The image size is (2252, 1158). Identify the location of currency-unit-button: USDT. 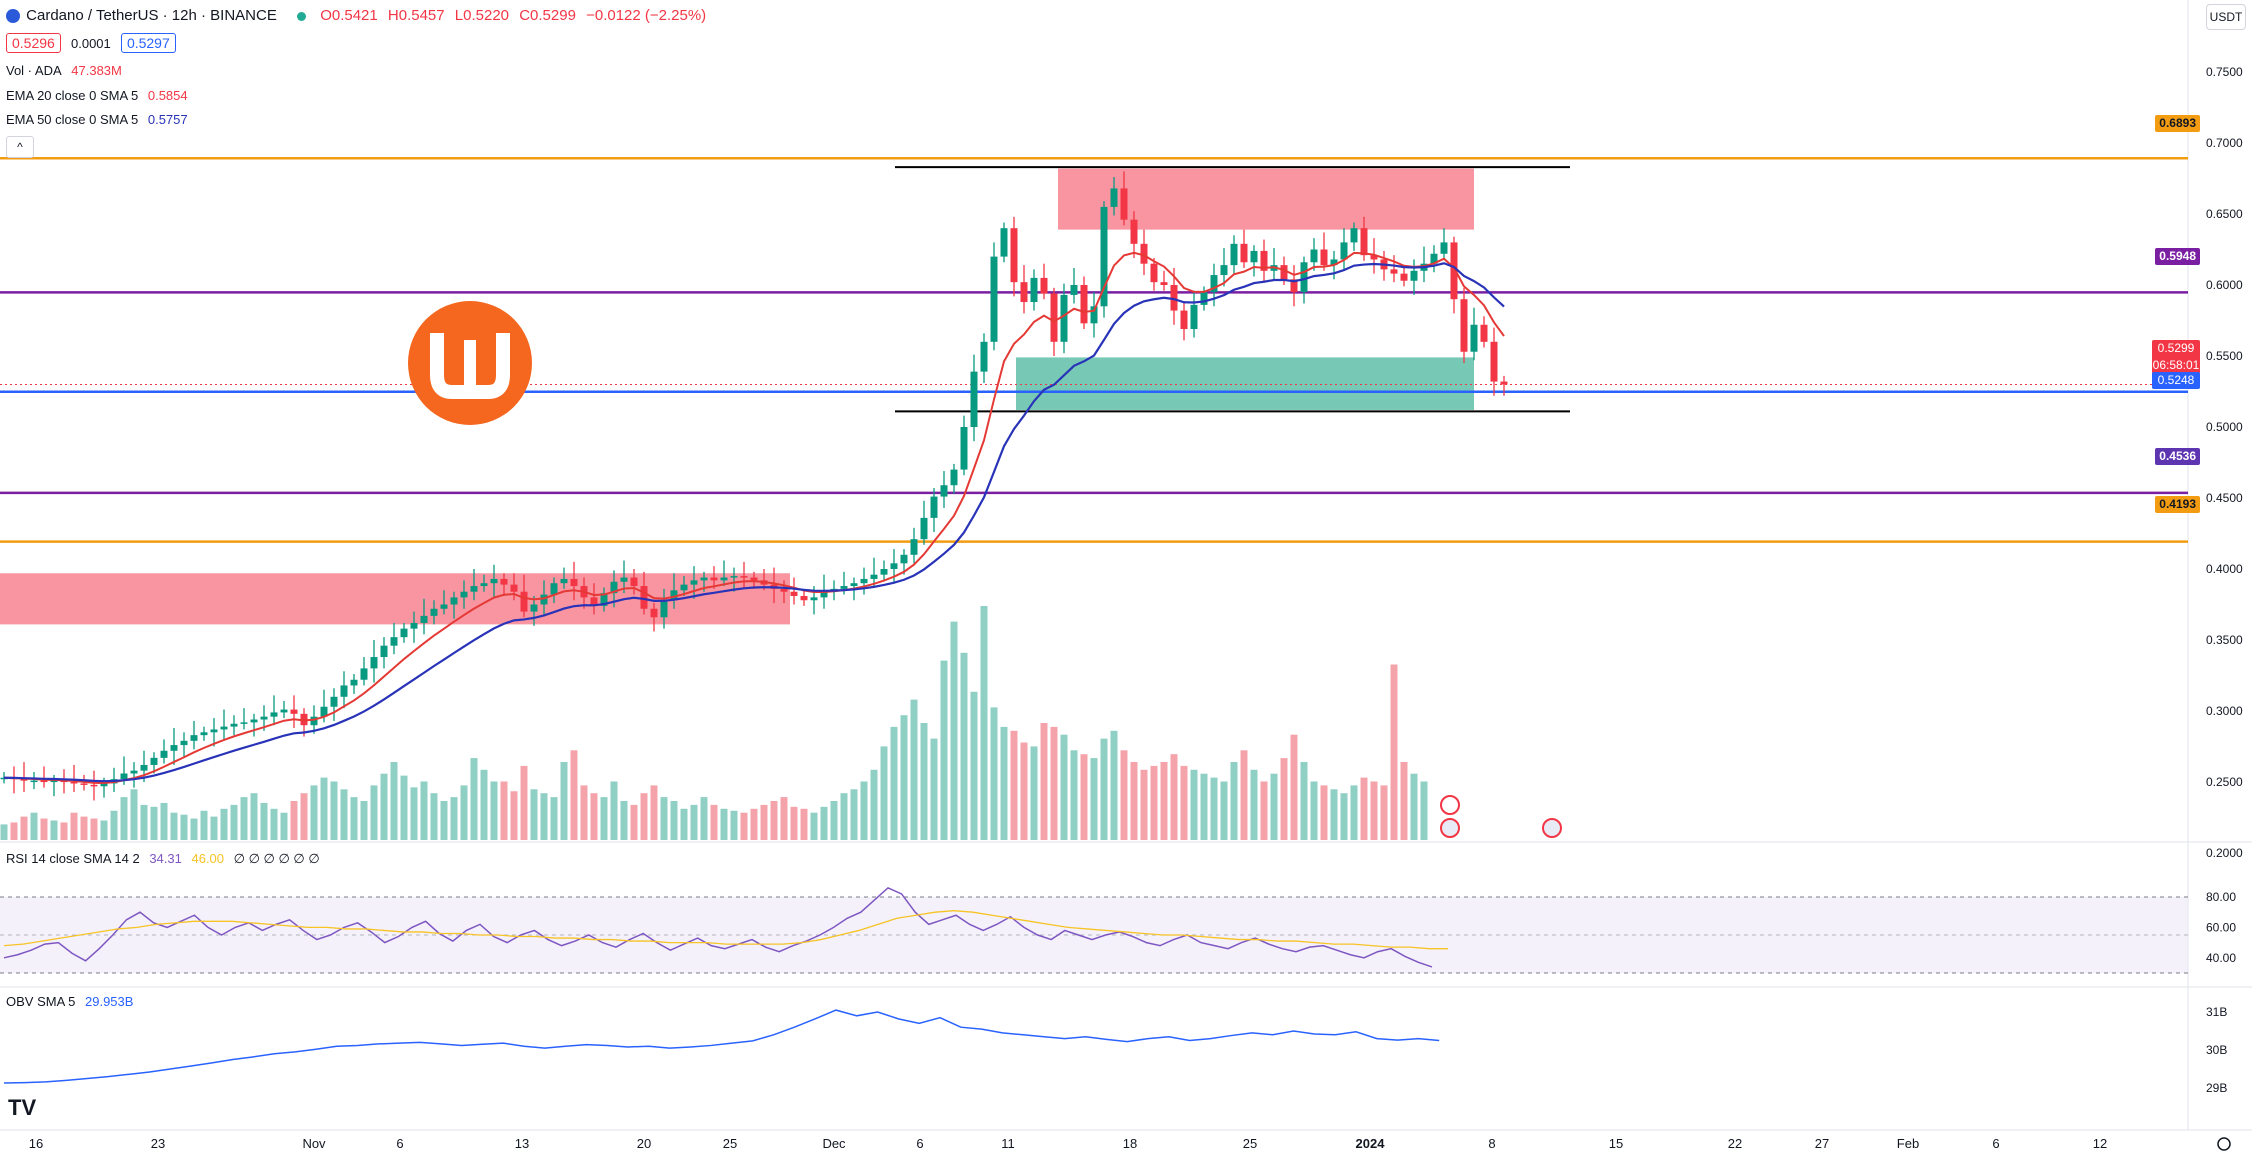
(2226, 17).